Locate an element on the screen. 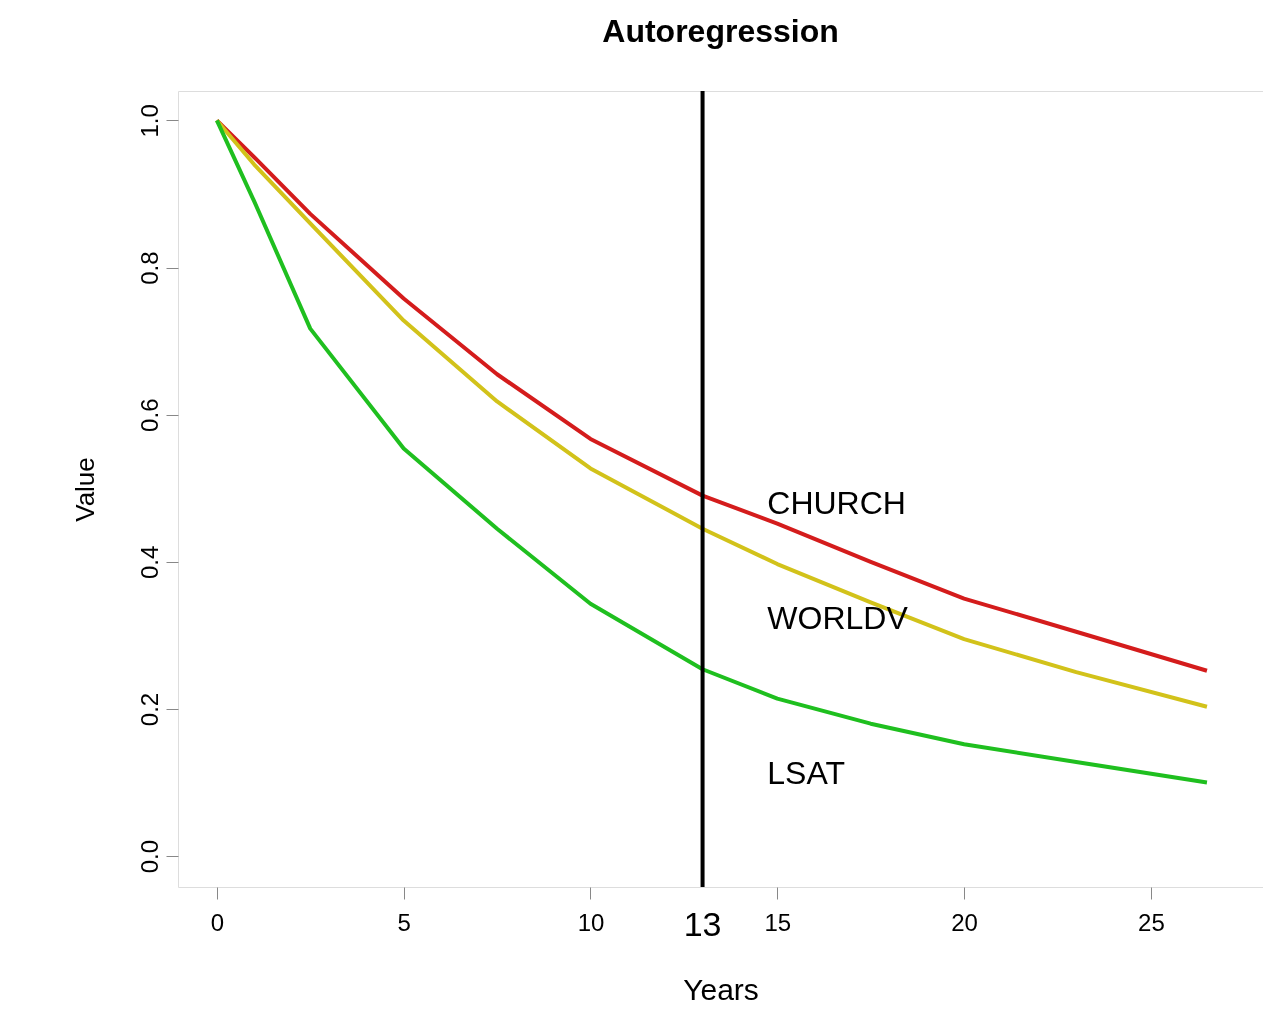  series-label: WORLDV is located at coordinates (838, 618).